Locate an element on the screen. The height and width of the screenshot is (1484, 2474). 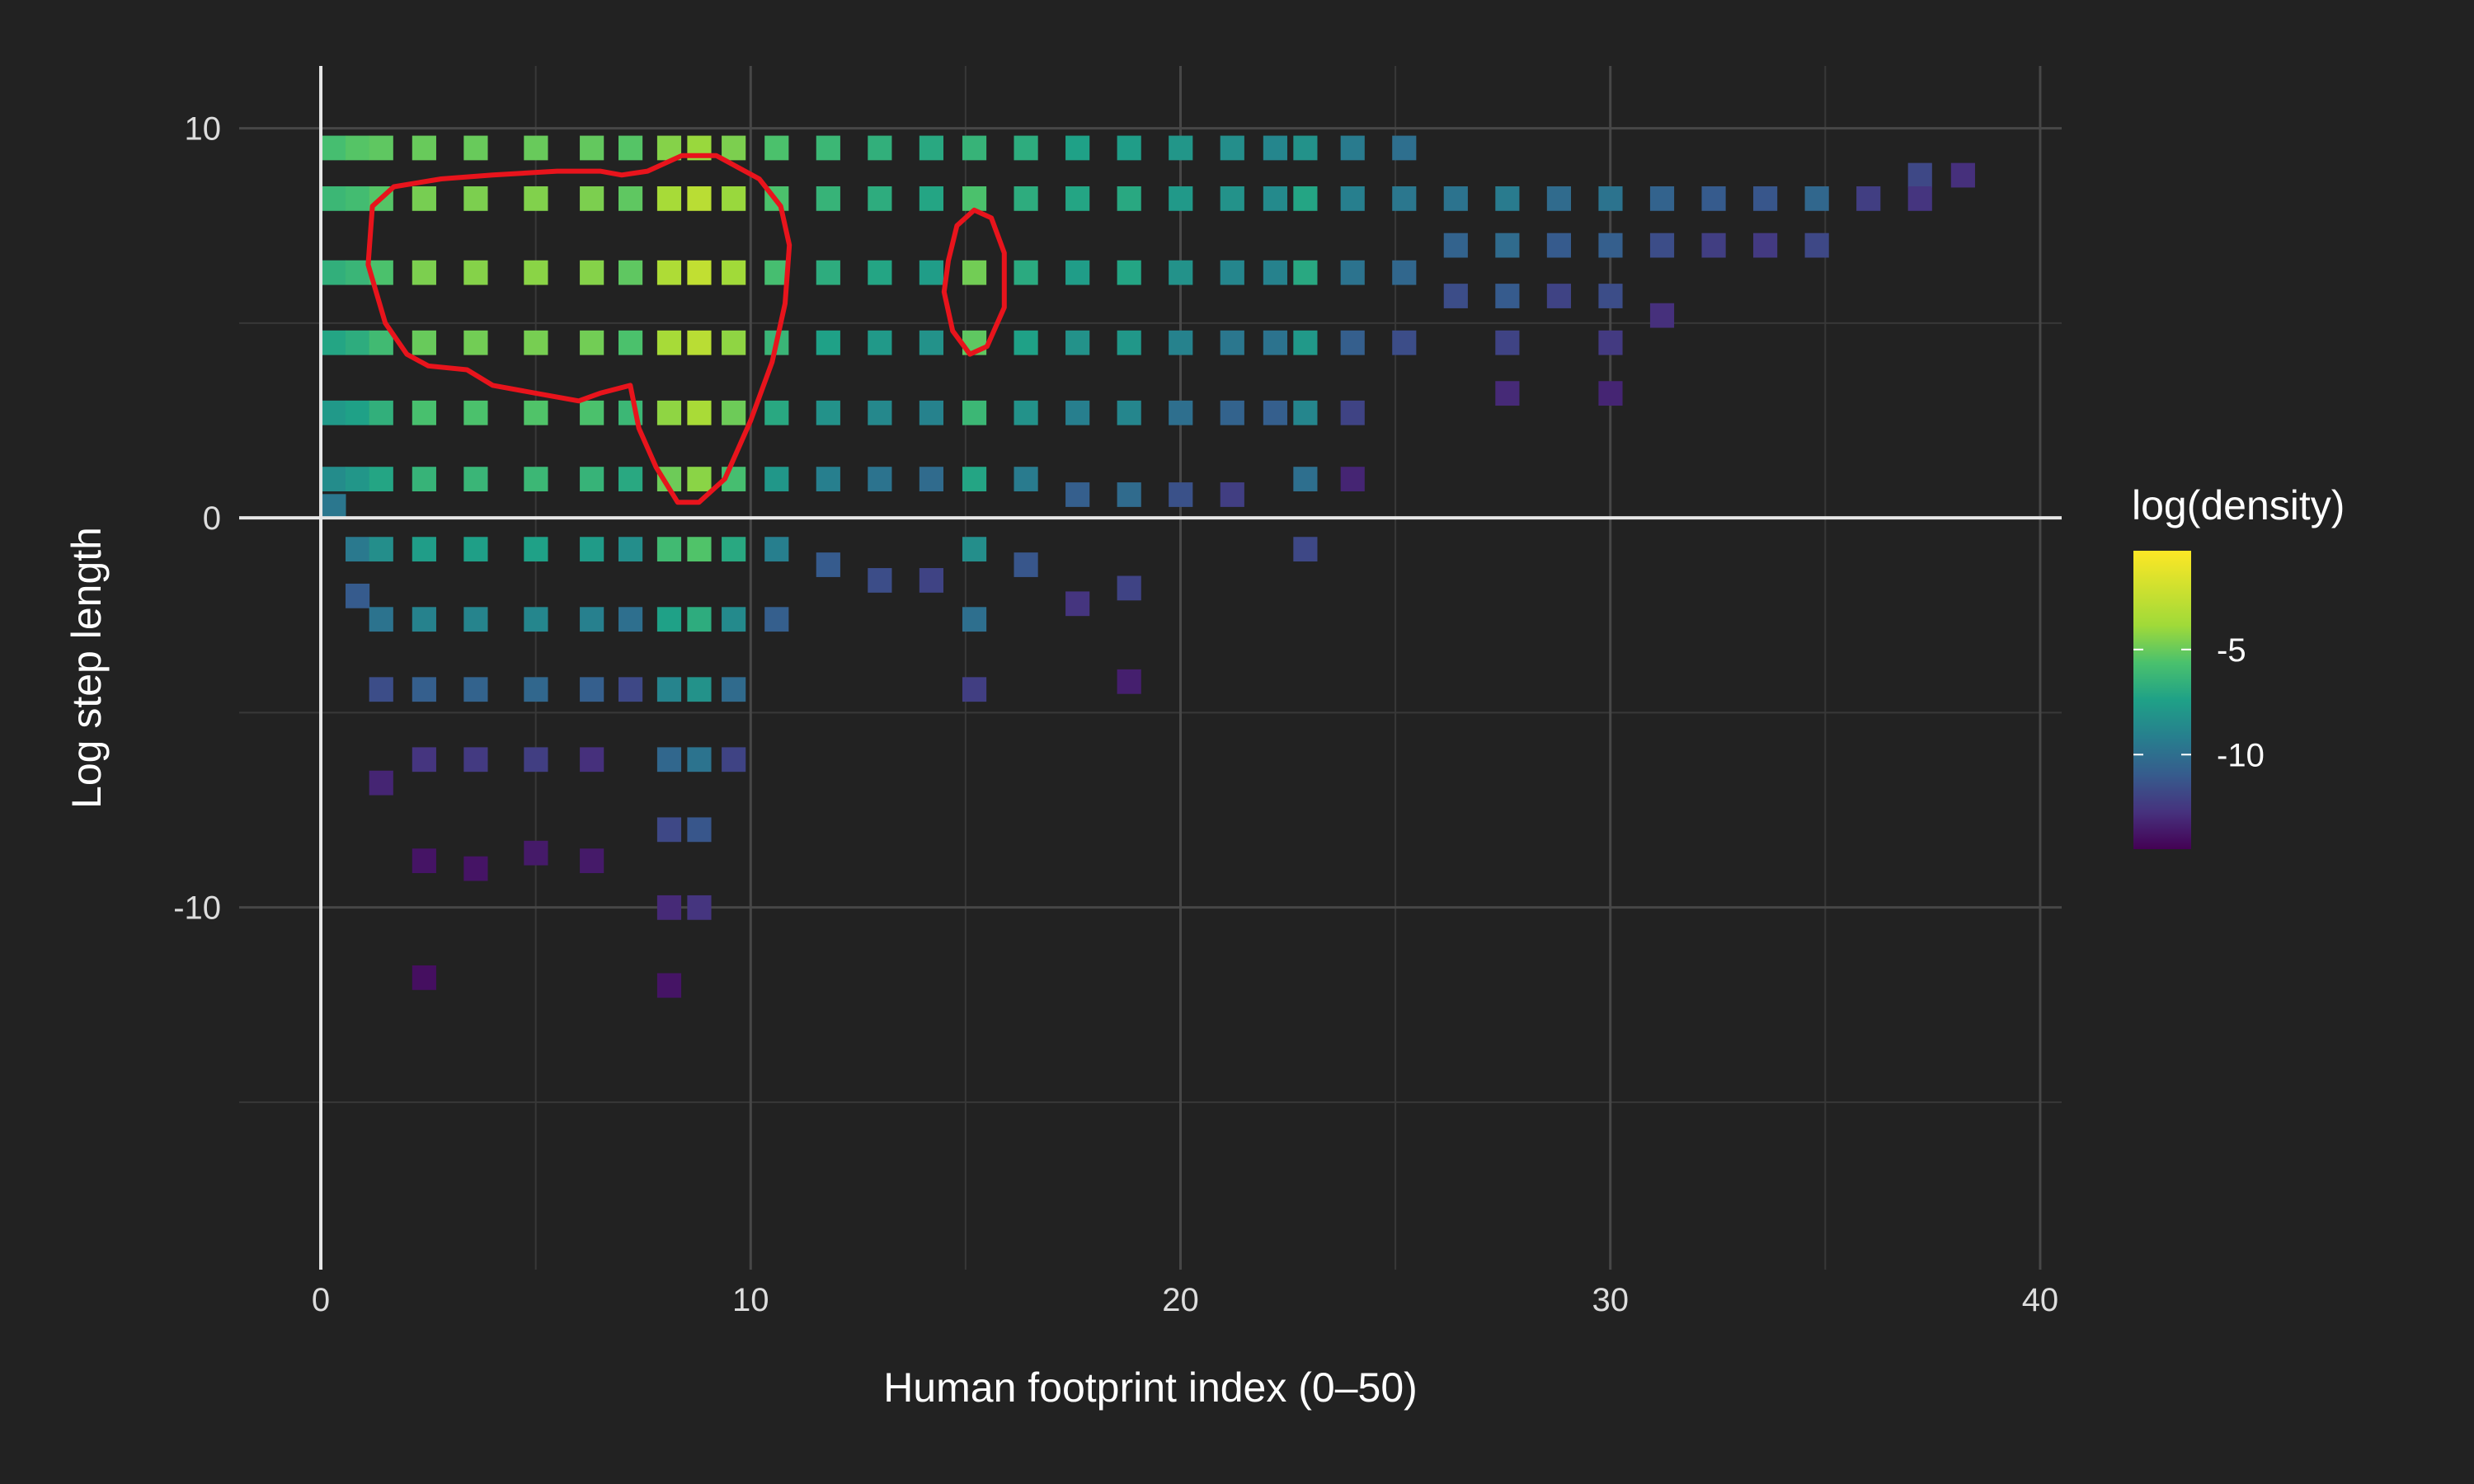
x-axis-tick-labels: 0 10 20 30 40 is located at coordinates (1185, 1300).